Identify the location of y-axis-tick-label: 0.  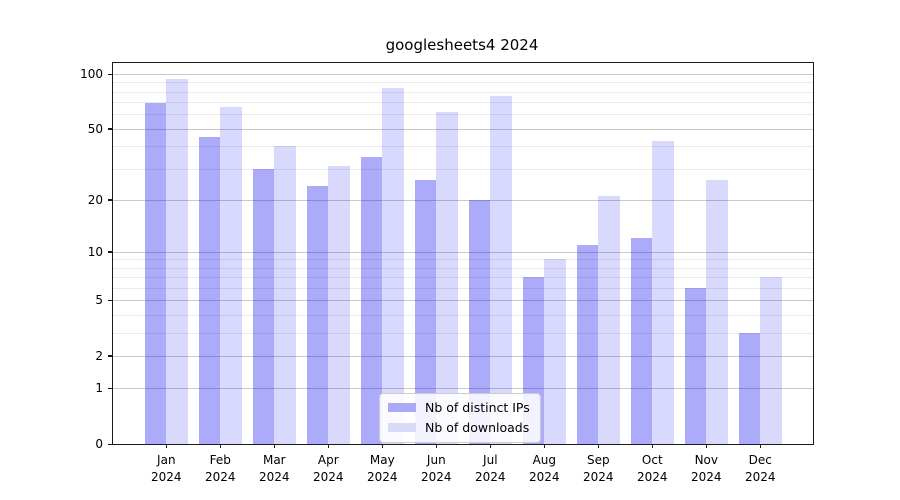
(99, 444).